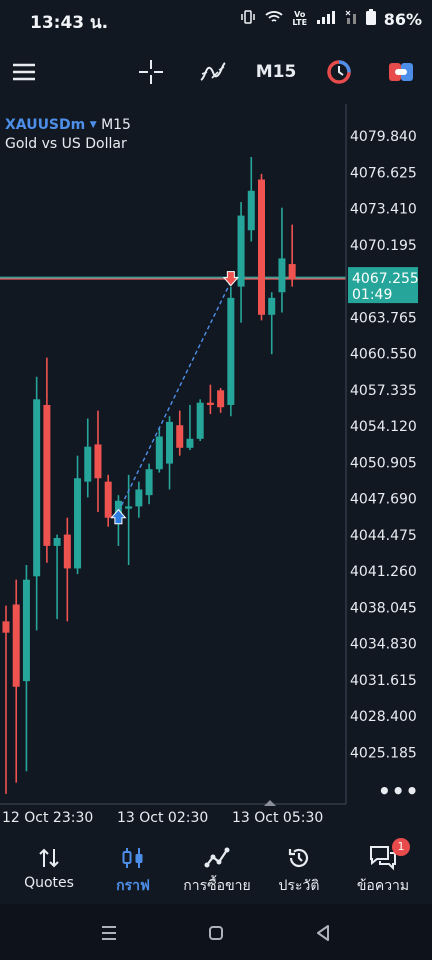 The image size is (432, 960). I want to click on nav-trade: การซื้อขาย, so click(217, 870).